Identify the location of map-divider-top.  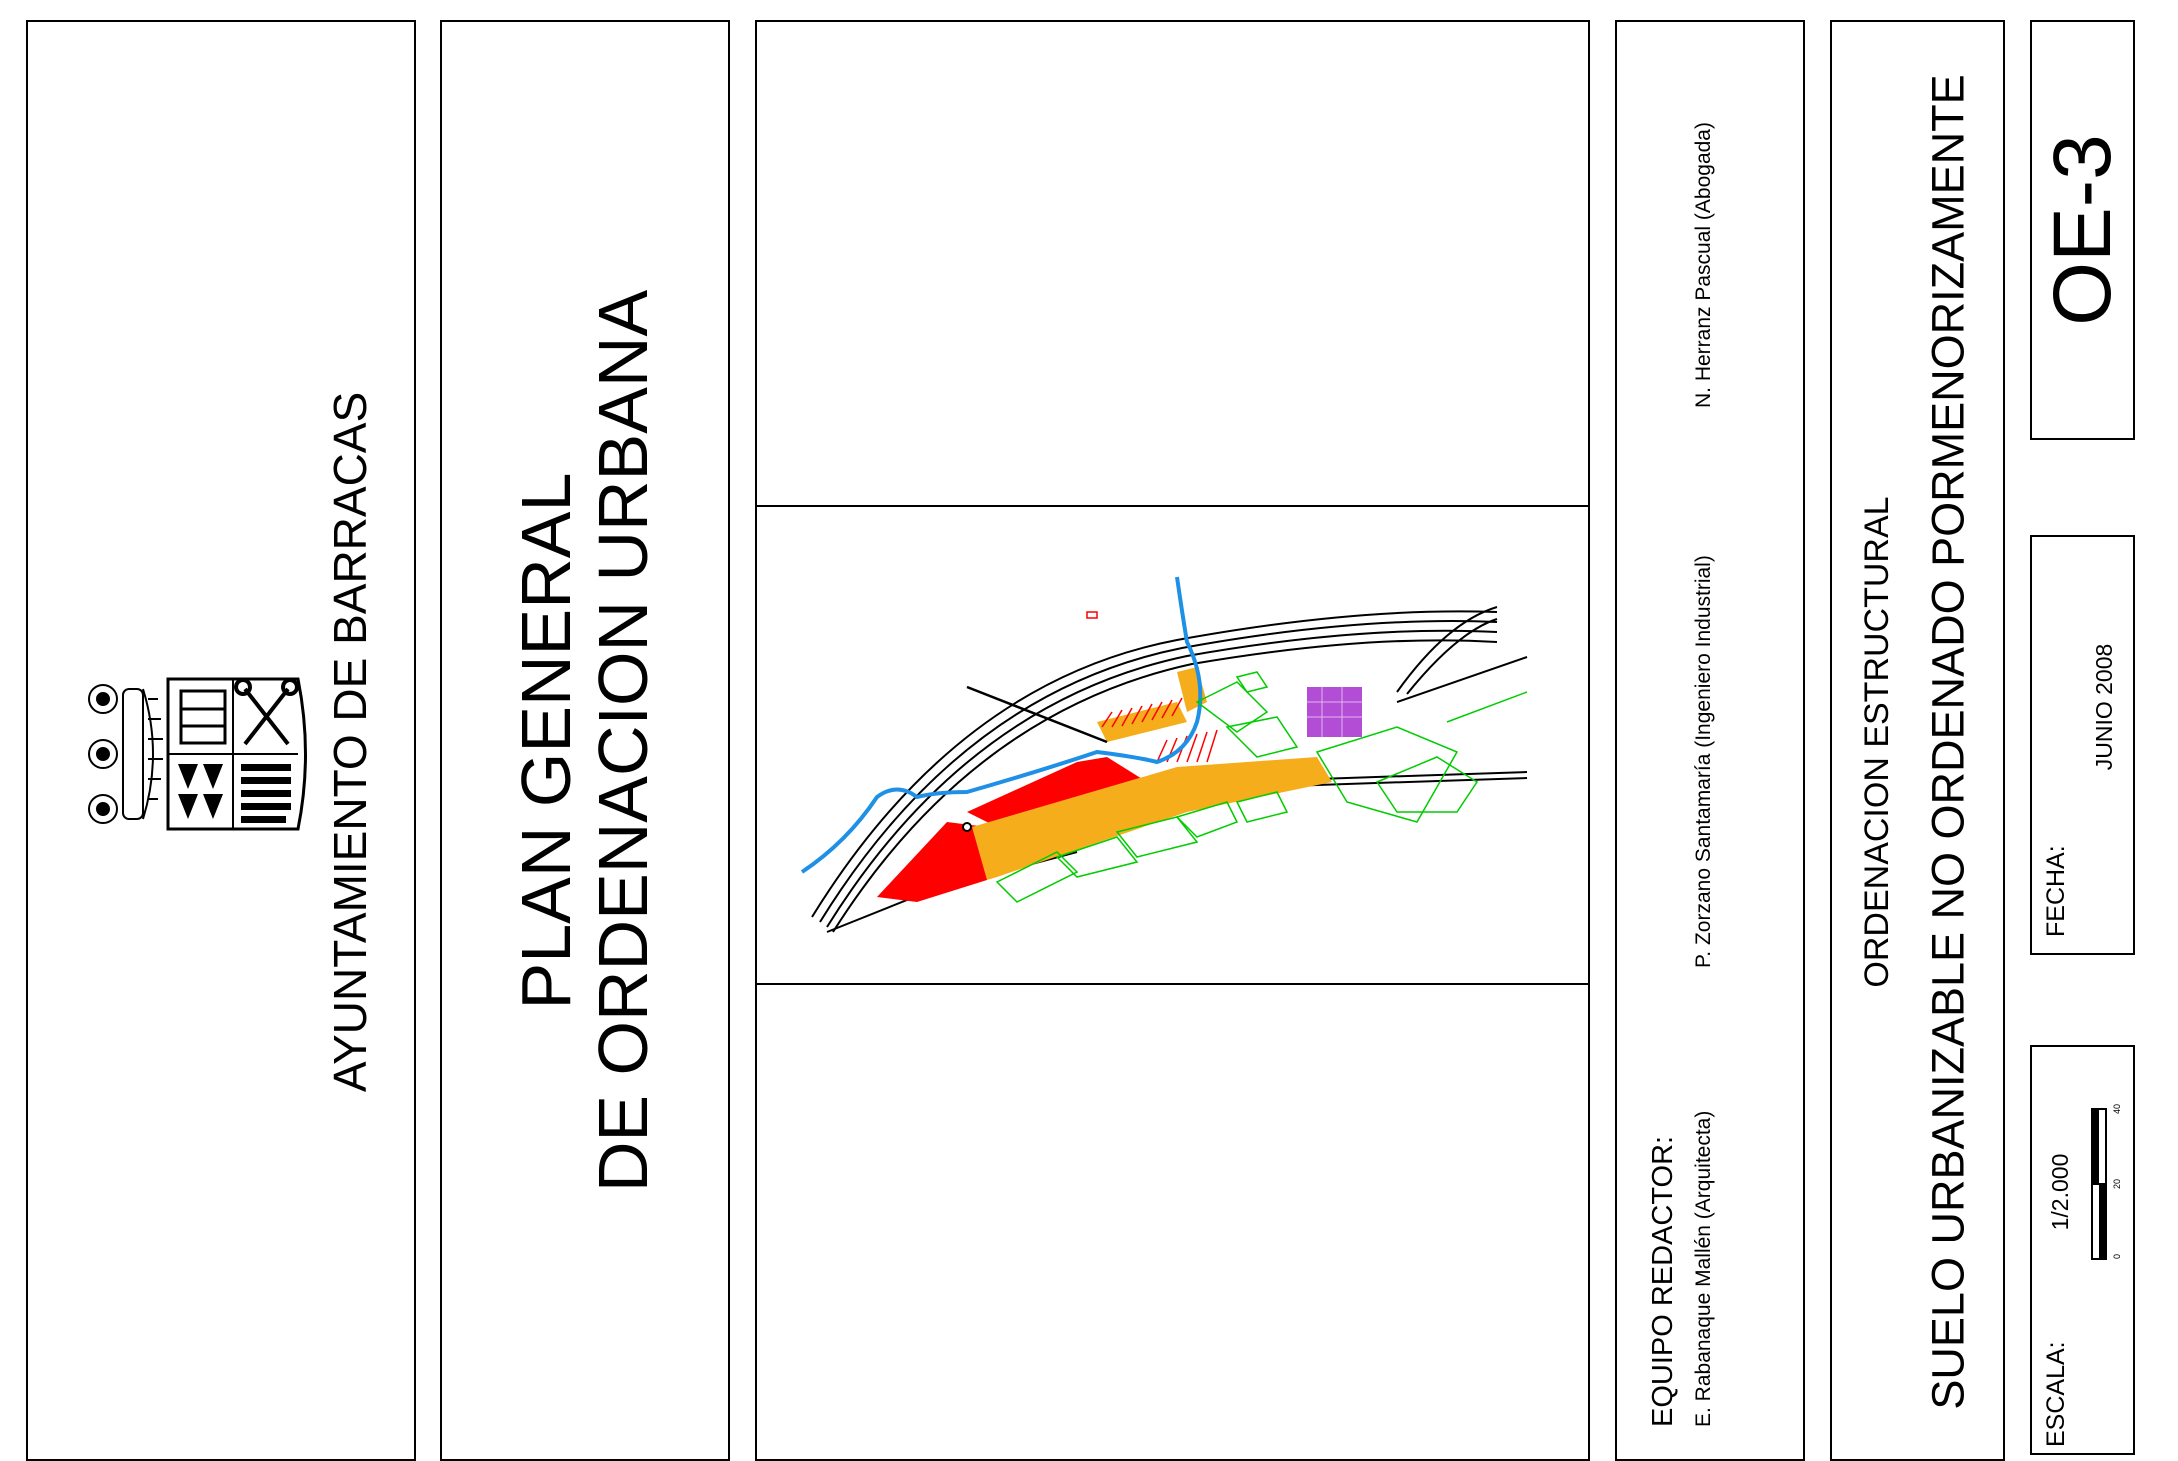
(1172, 506).